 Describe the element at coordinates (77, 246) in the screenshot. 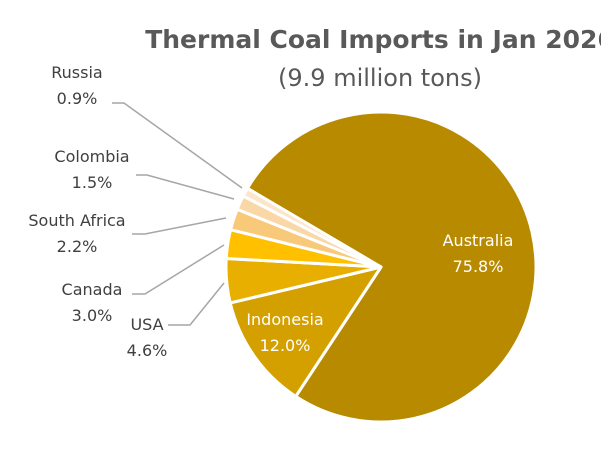

I see `data-label-value: 2.2%` at that location.